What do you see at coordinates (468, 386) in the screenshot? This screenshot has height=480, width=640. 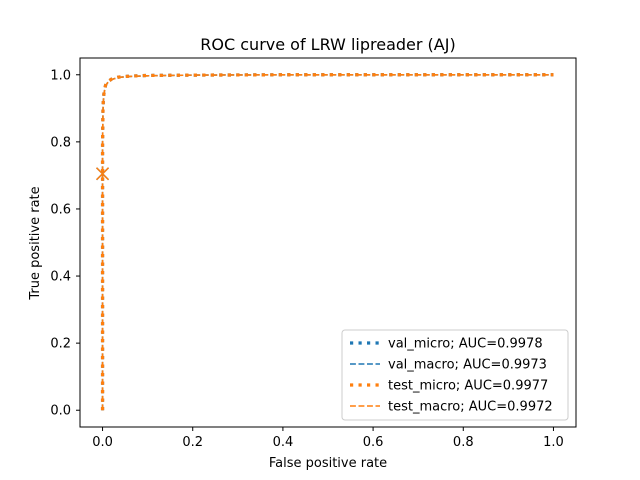 I see `legend-label: test_micro; AUC=0.9977` at bounding box center [468, 386].